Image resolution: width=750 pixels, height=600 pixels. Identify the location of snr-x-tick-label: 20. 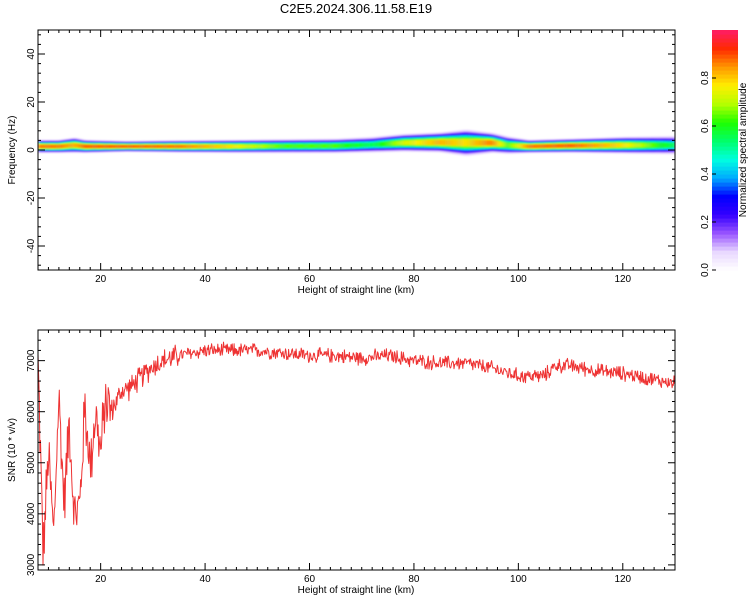
(101, 579).